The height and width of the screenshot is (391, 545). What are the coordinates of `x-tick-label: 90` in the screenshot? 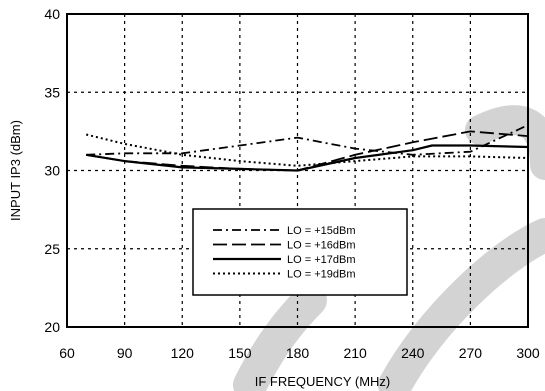 It's located at (125, 353).